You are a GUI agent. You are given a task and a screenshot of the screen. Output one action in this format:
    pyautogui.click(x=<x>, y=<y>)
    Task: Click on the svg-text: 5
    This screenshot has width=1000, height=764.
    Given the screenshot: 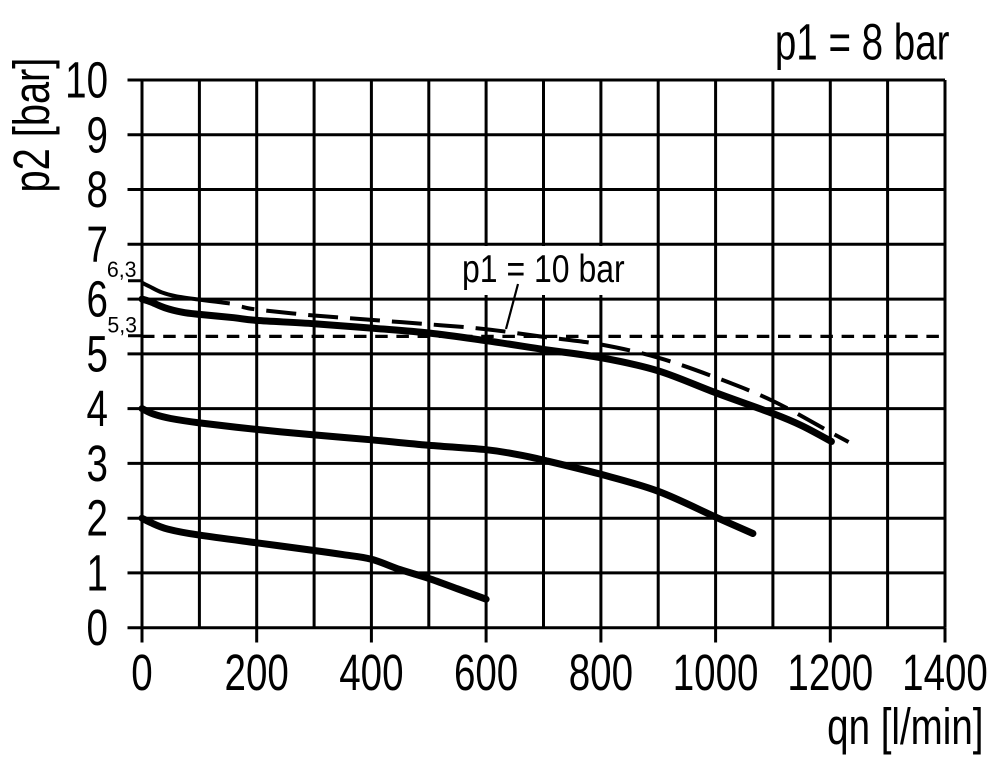 What is the action you would take?
    pyautogui.click(x=97, y=354)
    